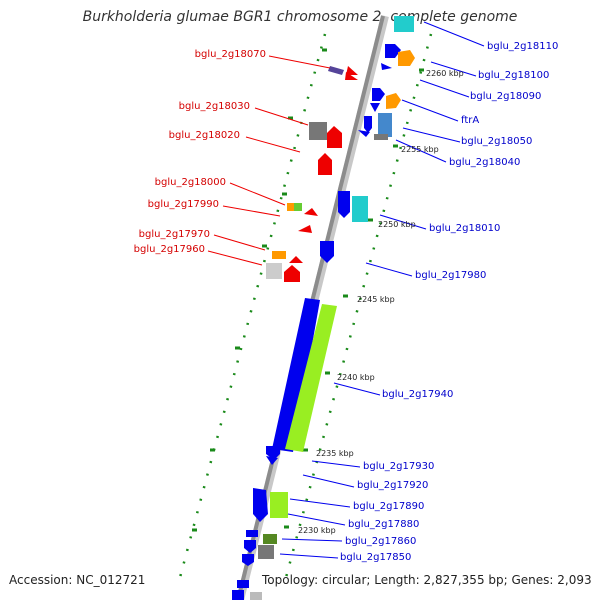 The width and height of the screenshot is (600, 600). What do you see at coordinates (204, 135) in the screenshot?
I see `gene-label-left: bglu_2g18020` at bounding box center [204, 135].